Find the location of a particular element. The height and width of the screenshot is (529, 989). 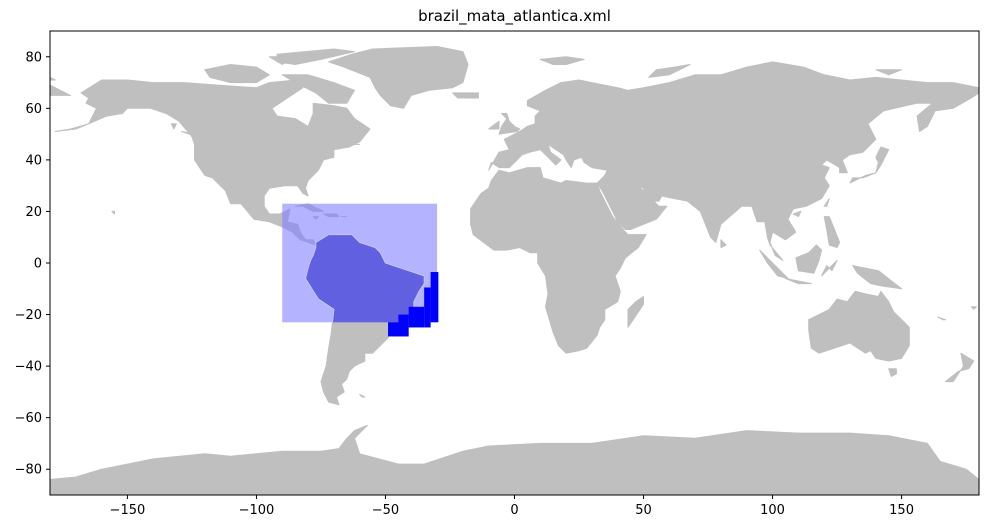

y-axis: 80 60 40 20 0 −20 −40 −60 −80 is located at coordinates (32, 264).